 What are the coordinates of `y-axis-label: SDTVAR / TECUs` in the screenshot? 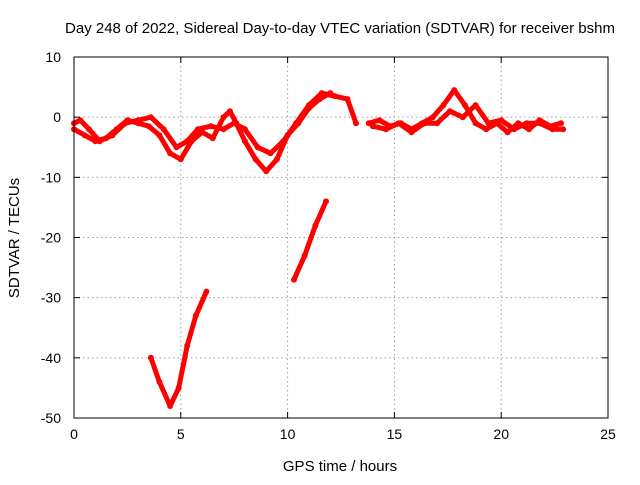 It's located at (14, 238).